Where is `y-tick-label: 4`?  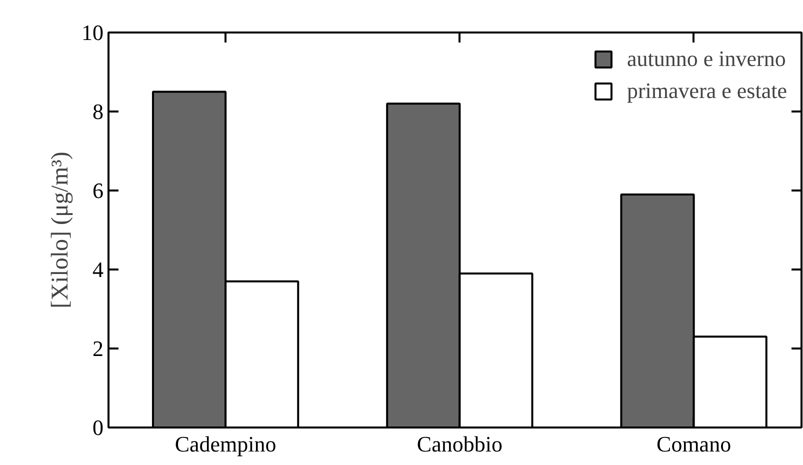
y-tick-label: 4 is located at coordinates (98, 269).